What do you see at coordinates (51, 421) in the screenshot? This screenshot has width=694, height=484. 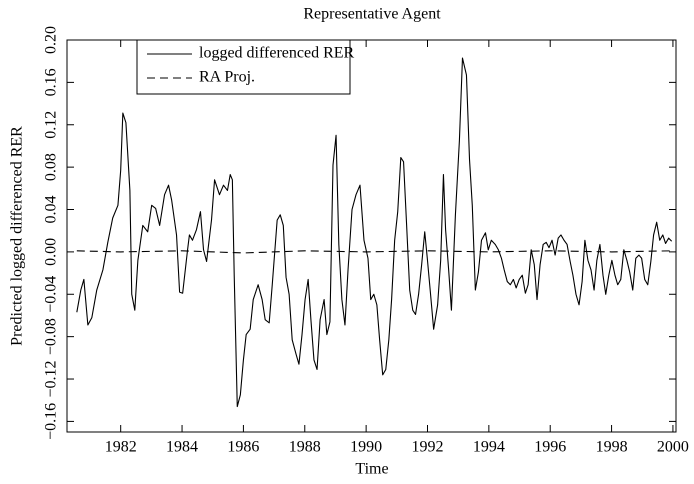 I see `y-tick-label: −0.16` at bounding box center [51, 421].